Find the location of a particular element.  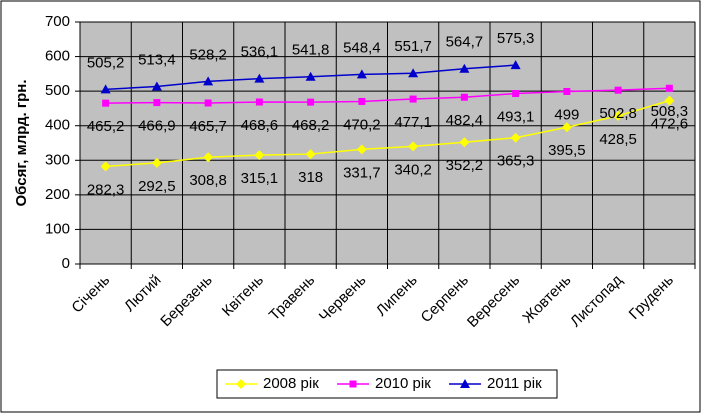

value-label: 352,2 is located at coordinates (465, 165).